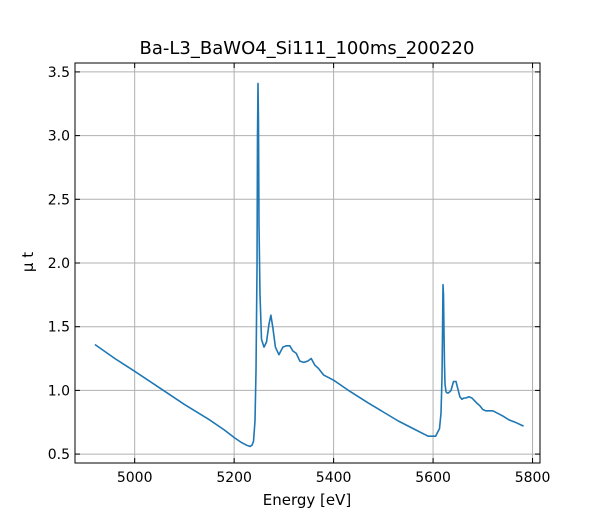  I want to click on y-tick-label: 3.5, so click(59, 73).